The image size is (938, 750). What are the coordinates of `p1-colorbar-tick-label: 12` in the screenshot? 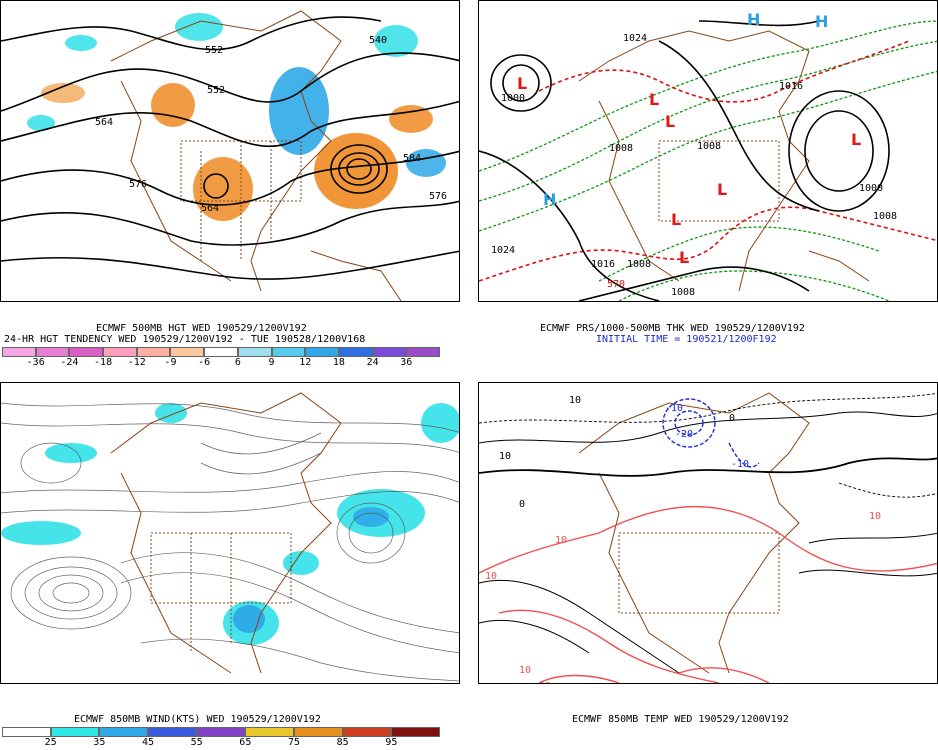 It's located at (305, 362).